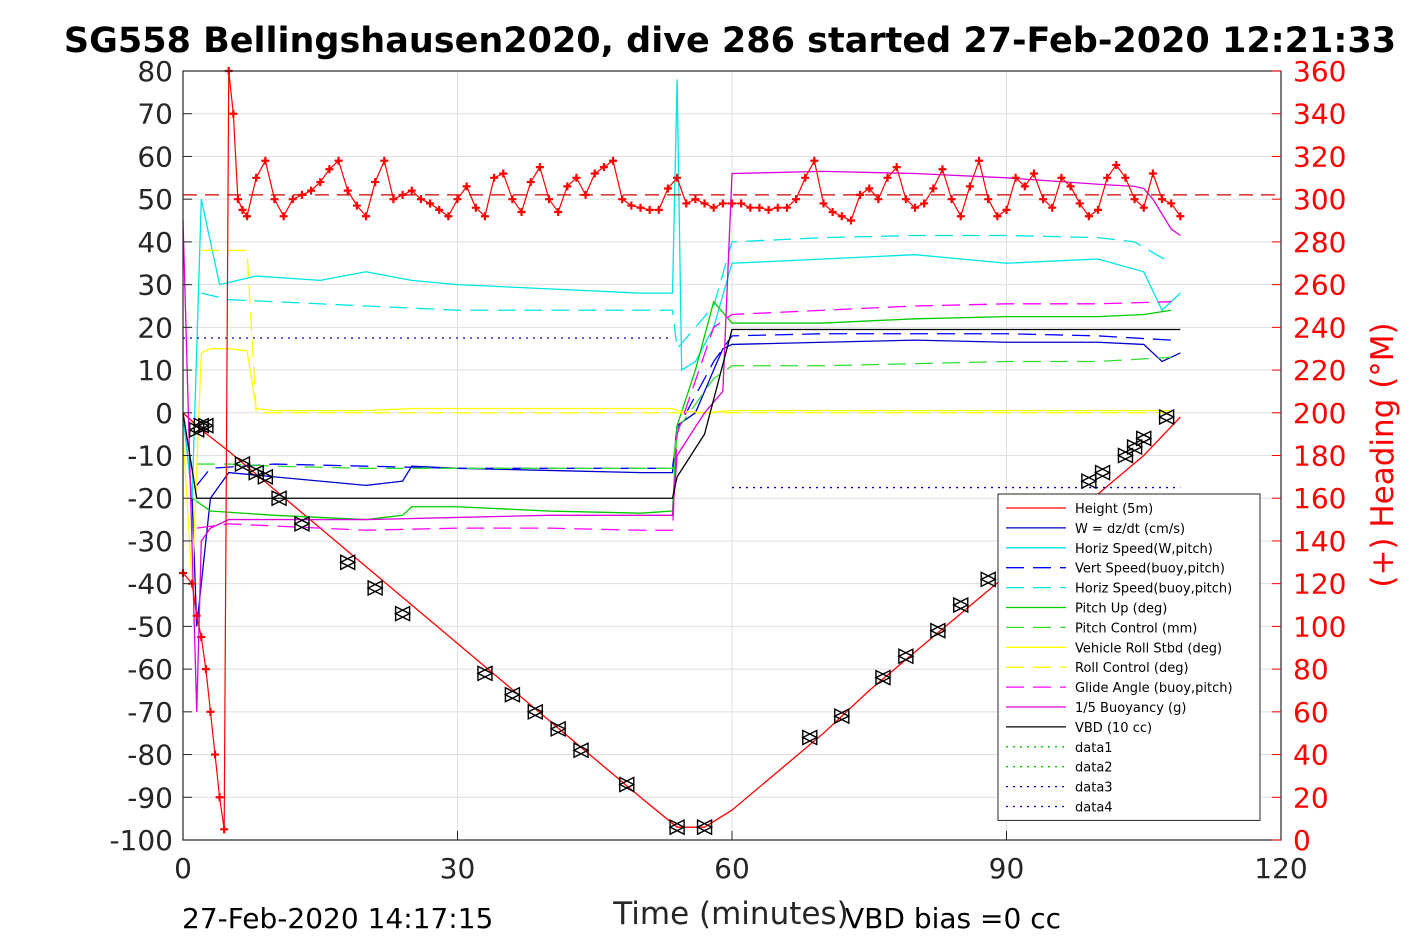 The height and width of the screenshot is (945, 1417). I want to click on legend-label: Pitch Up (deg), so click(1121, 609).